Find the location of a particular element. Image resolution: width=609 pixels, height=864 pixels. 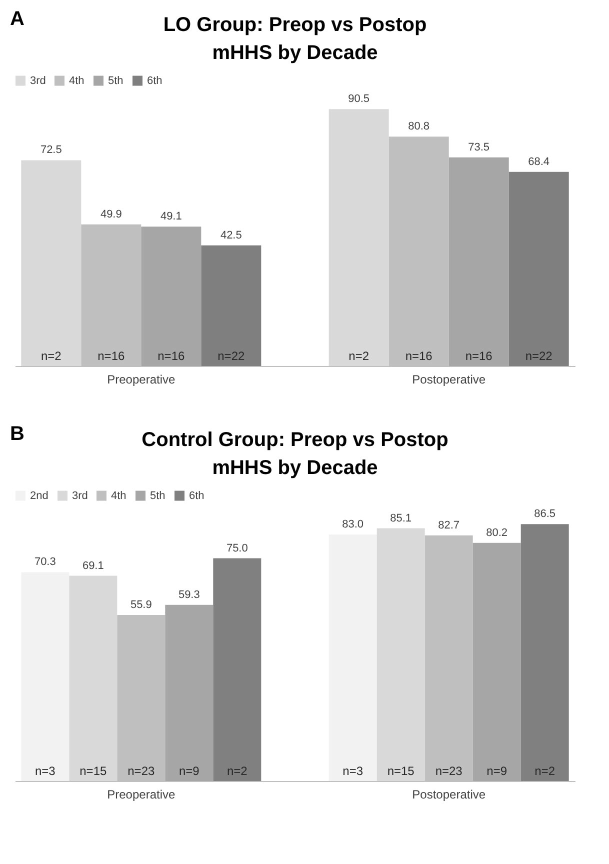

data-label: 83.0 is located at coordinates (353, 524).